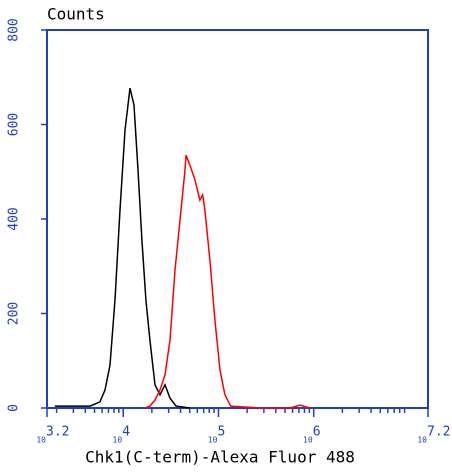  Describe the element at coordinates (126, 432) in the screenshot. I see `x-tick-exponent: 4` at that location.